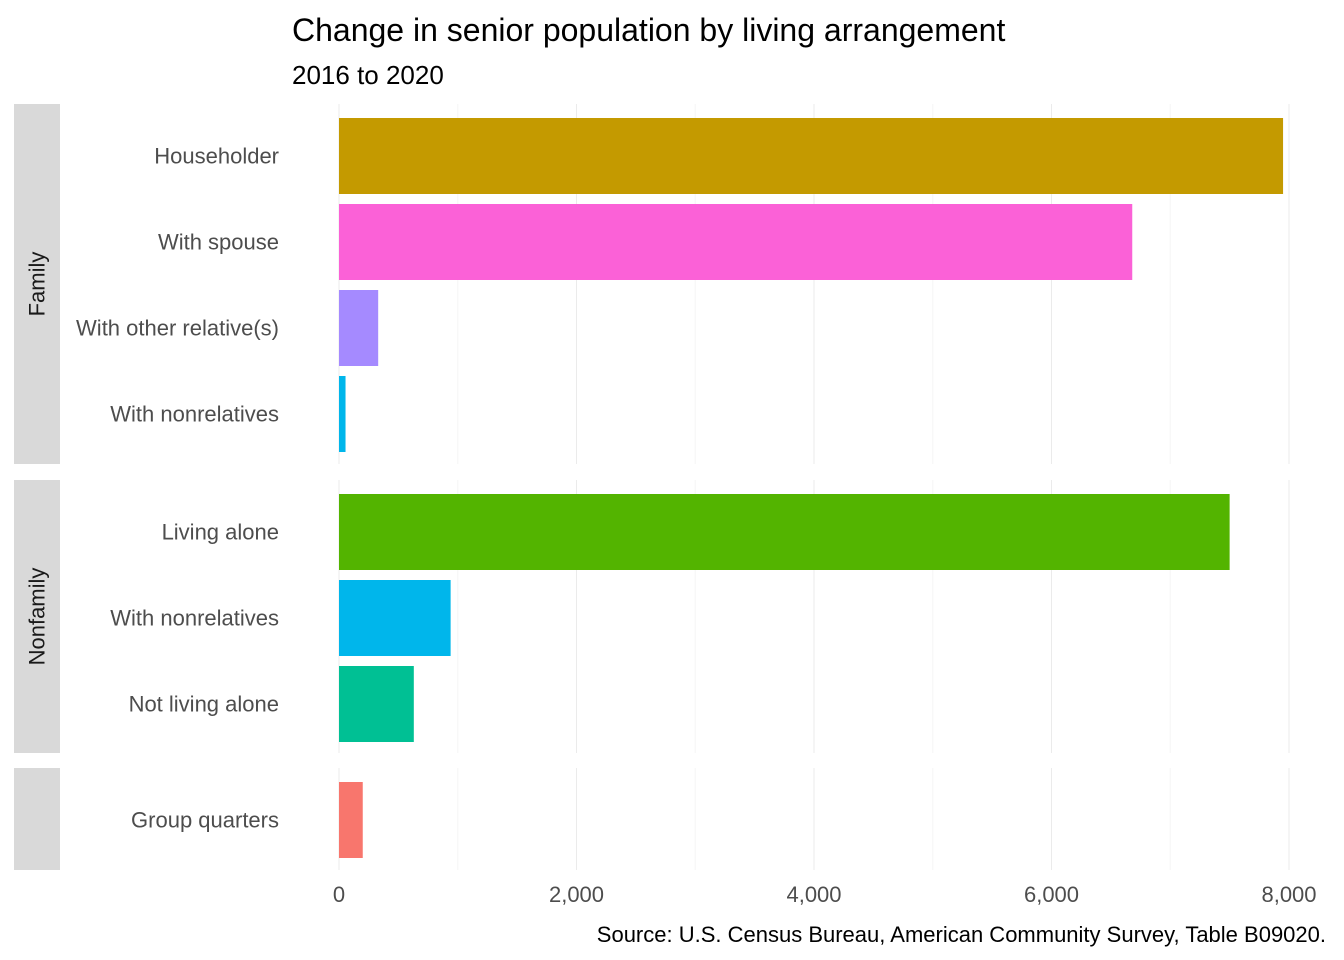 Image resolution: width=1344 pixels, height=960 pixels. I want to click on facet-strip-label: Family, so click(37, 284).